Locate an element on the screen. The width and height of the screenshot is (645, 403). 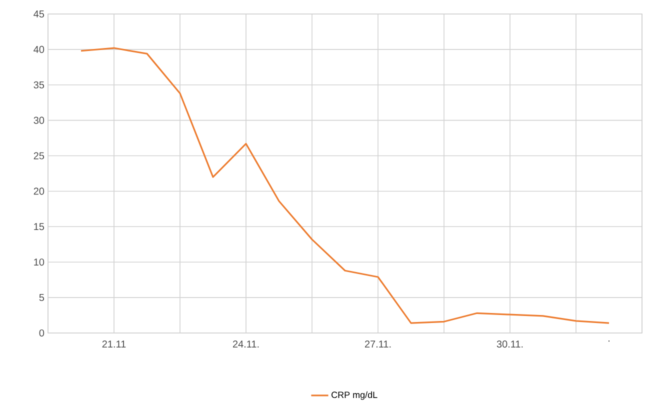
x-tick-label: 30.11. is located at coordinates (509, 344).